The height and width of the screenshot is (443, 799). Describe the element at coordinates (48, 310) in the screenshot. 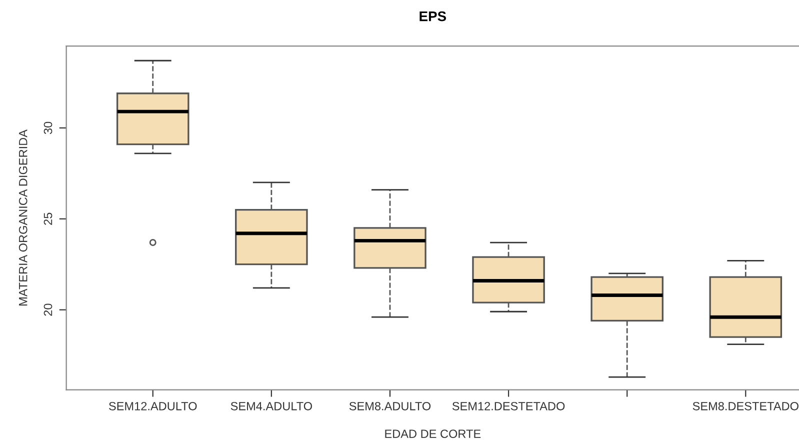

I see `y-tick-label: 20` at that location.